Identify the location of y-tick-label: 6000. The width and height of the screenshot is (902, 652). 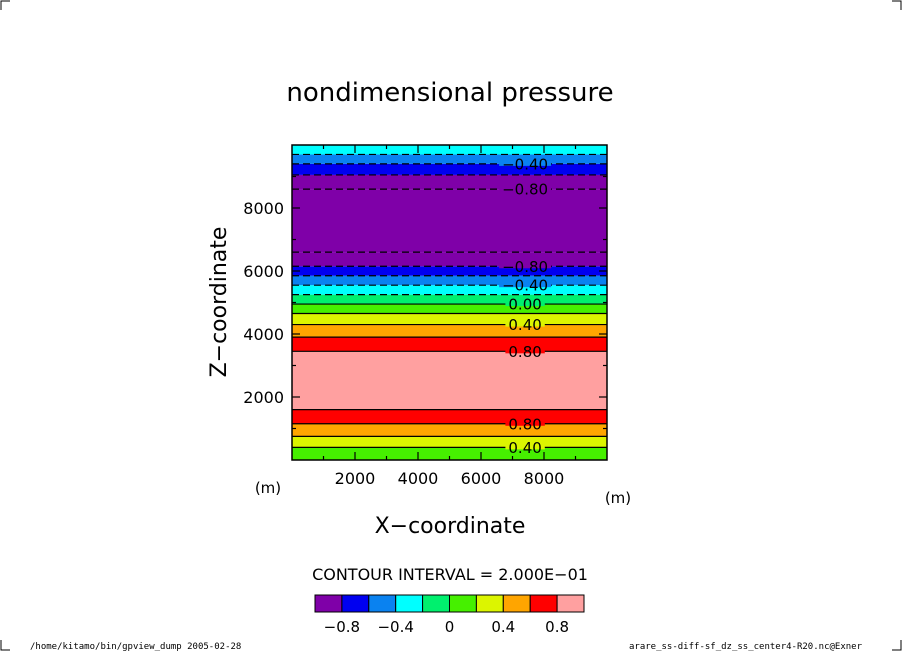
(263, 271).